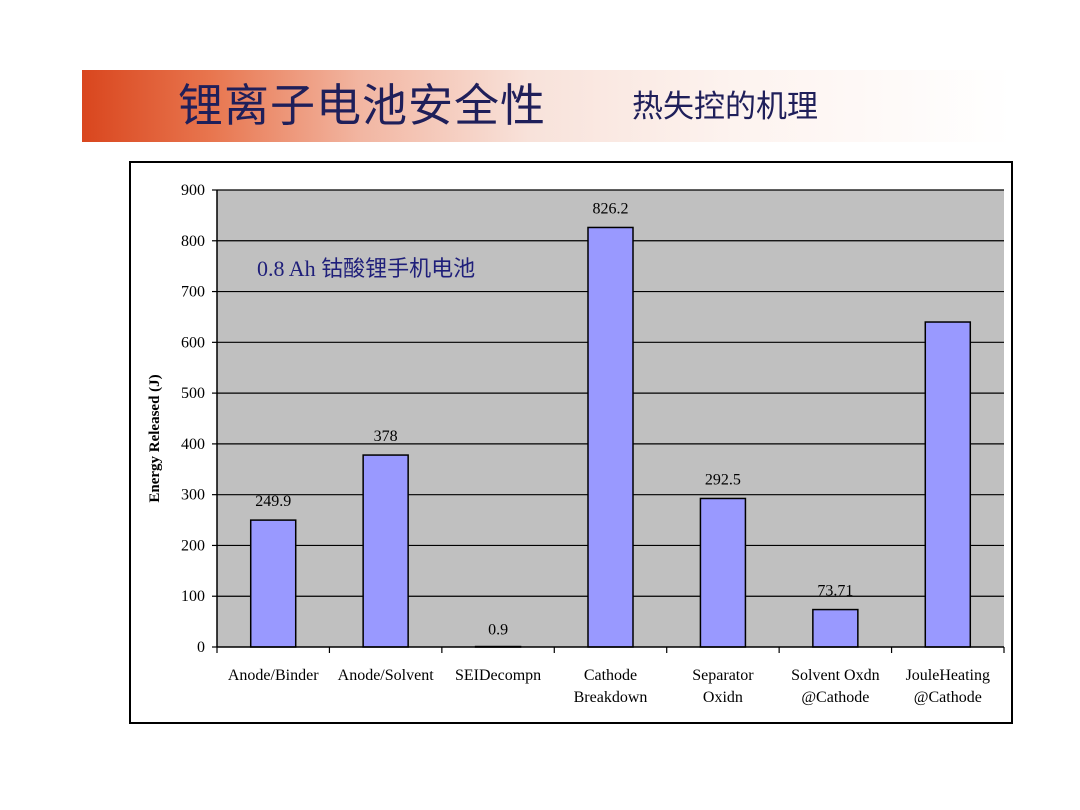  What do you see at coordinates (723, 675) in the screenshot?
I see `x-tick-label: Separator` at bounding box center [723, 675].